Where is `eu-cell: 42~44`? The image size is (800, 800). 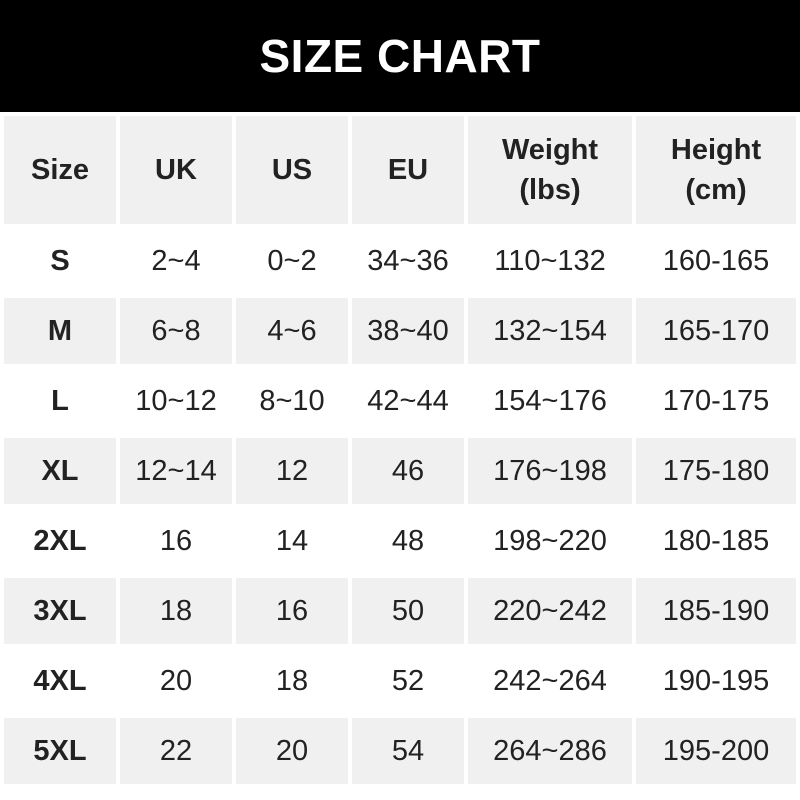
eu-cell: 42~44 is located at coordinates (408, 401).